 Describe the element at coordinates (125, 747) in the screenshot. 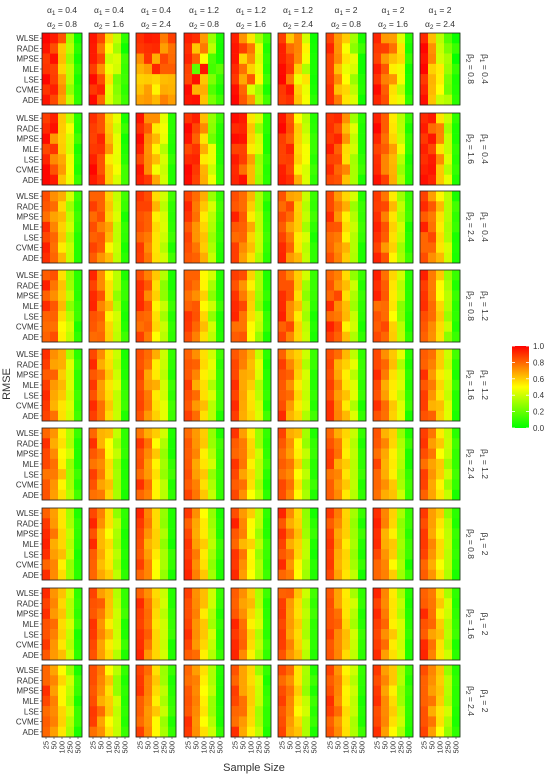

I see `x-tick-label: 500` at that location.